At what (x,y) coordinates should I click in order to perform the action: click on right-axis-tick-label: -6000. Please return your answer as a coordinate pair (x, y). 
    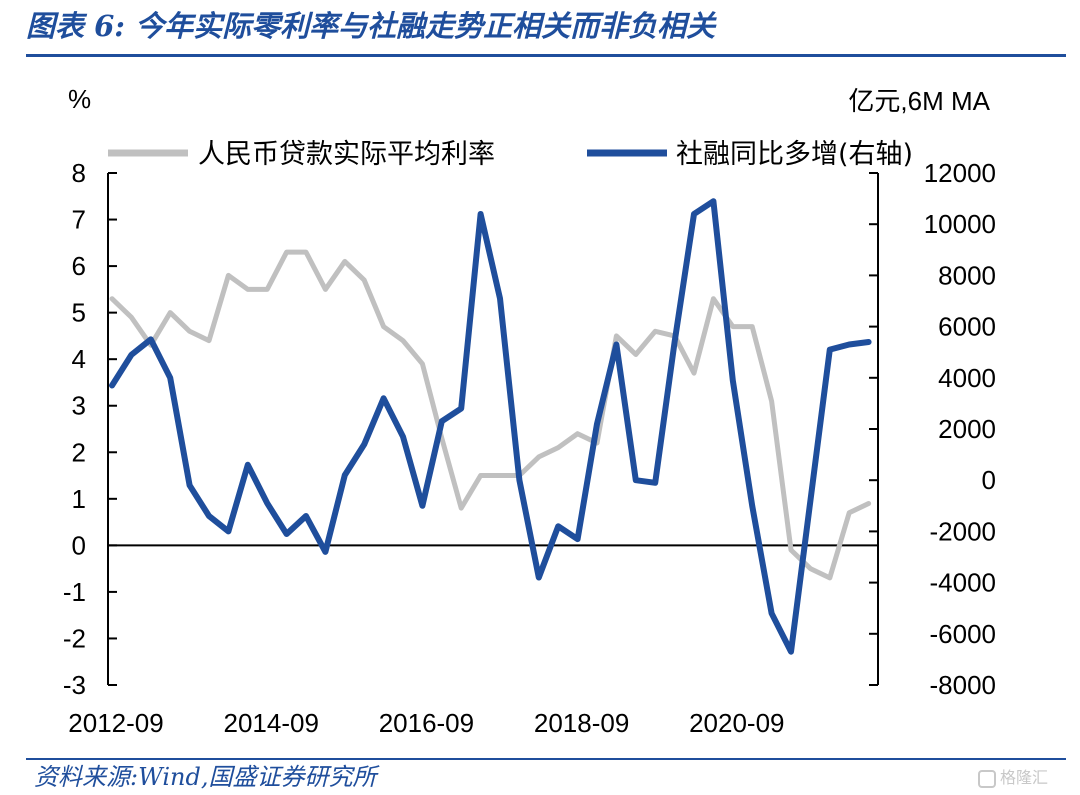
    Looking at the image, I should click on (963, 634).